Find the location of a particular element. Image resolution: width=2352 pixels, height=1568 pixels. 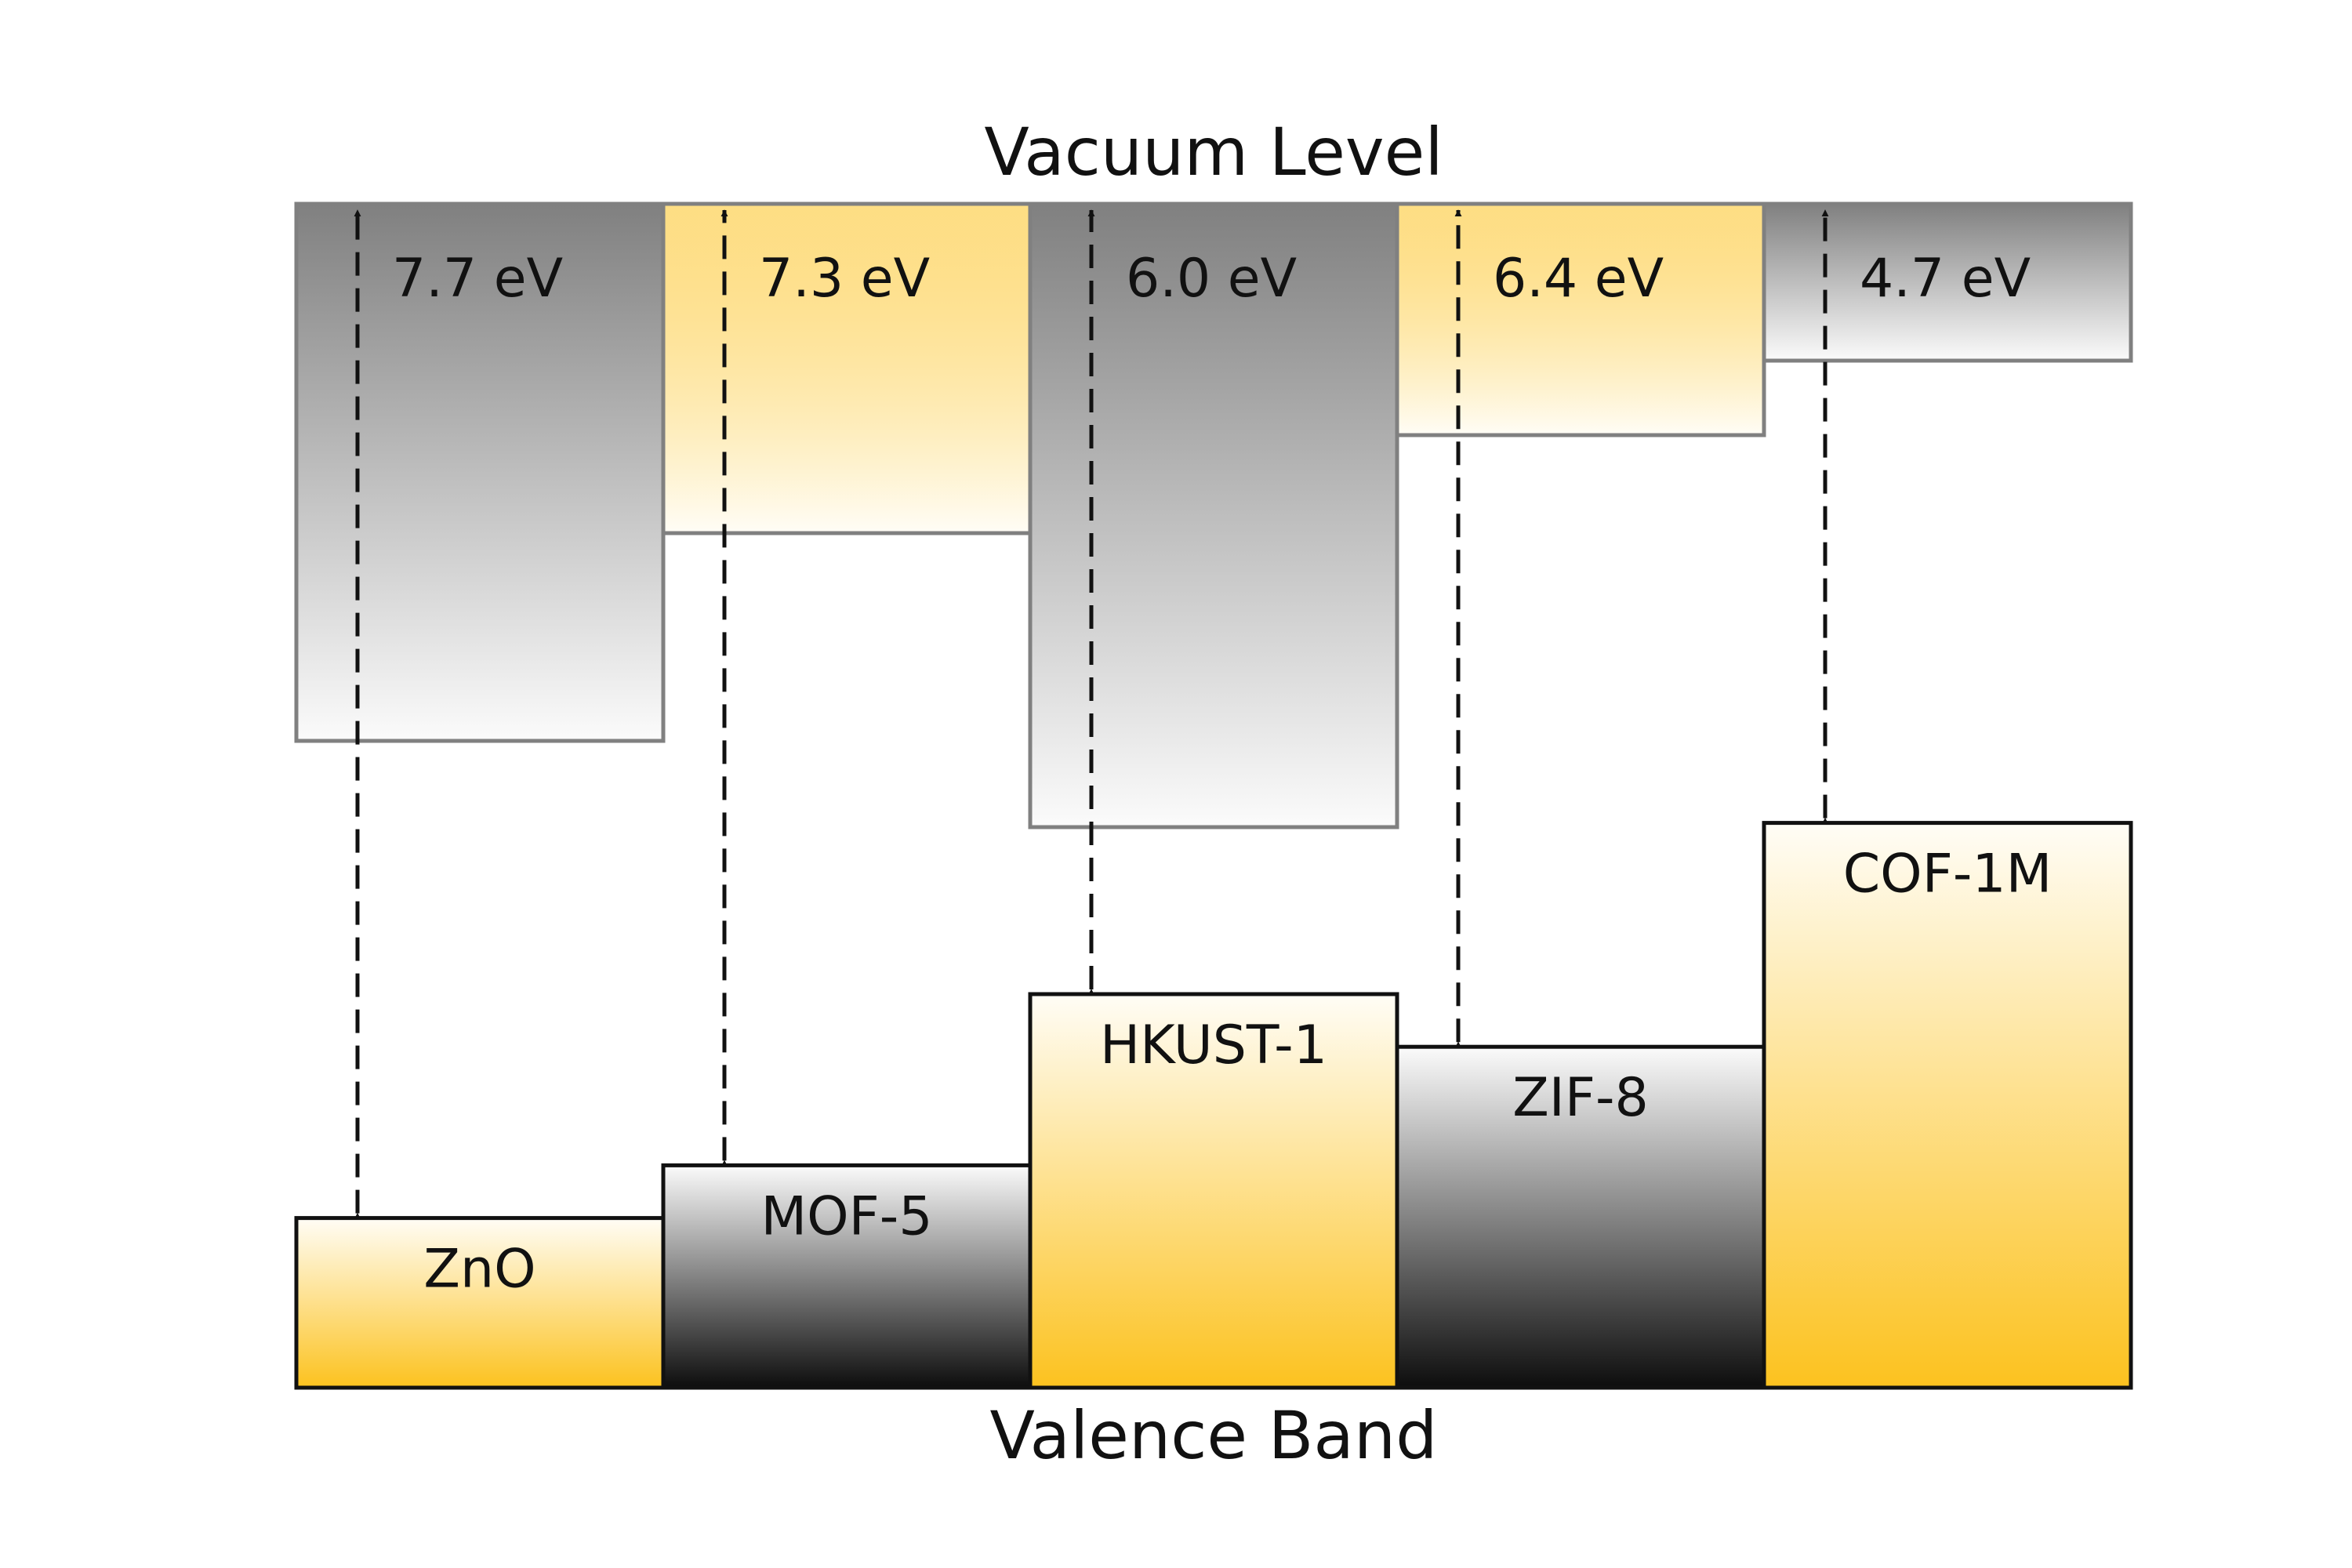

material-name-mof-5: MOF-5 is located at coordinates (846, 1216).